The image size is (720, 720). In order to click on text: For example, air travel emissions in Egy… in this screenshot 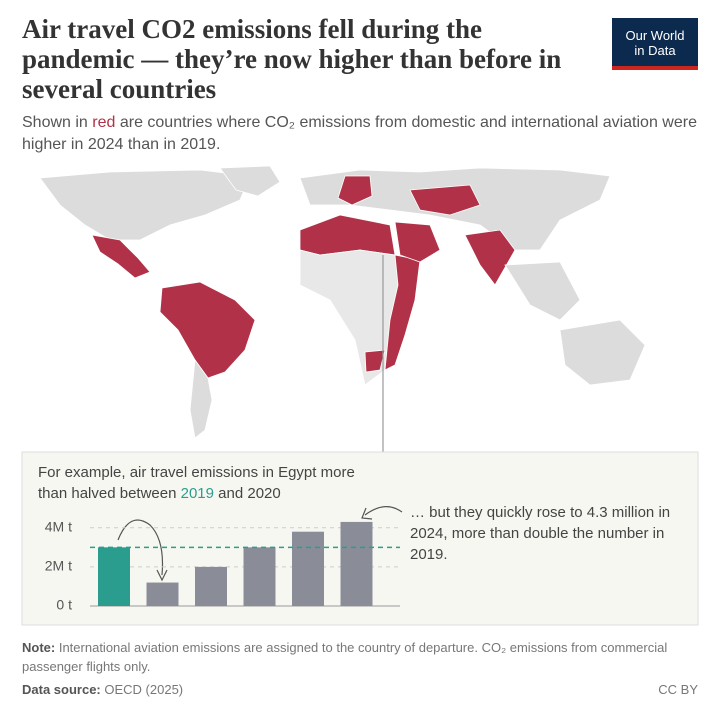, I will do `click(196, 483)`.